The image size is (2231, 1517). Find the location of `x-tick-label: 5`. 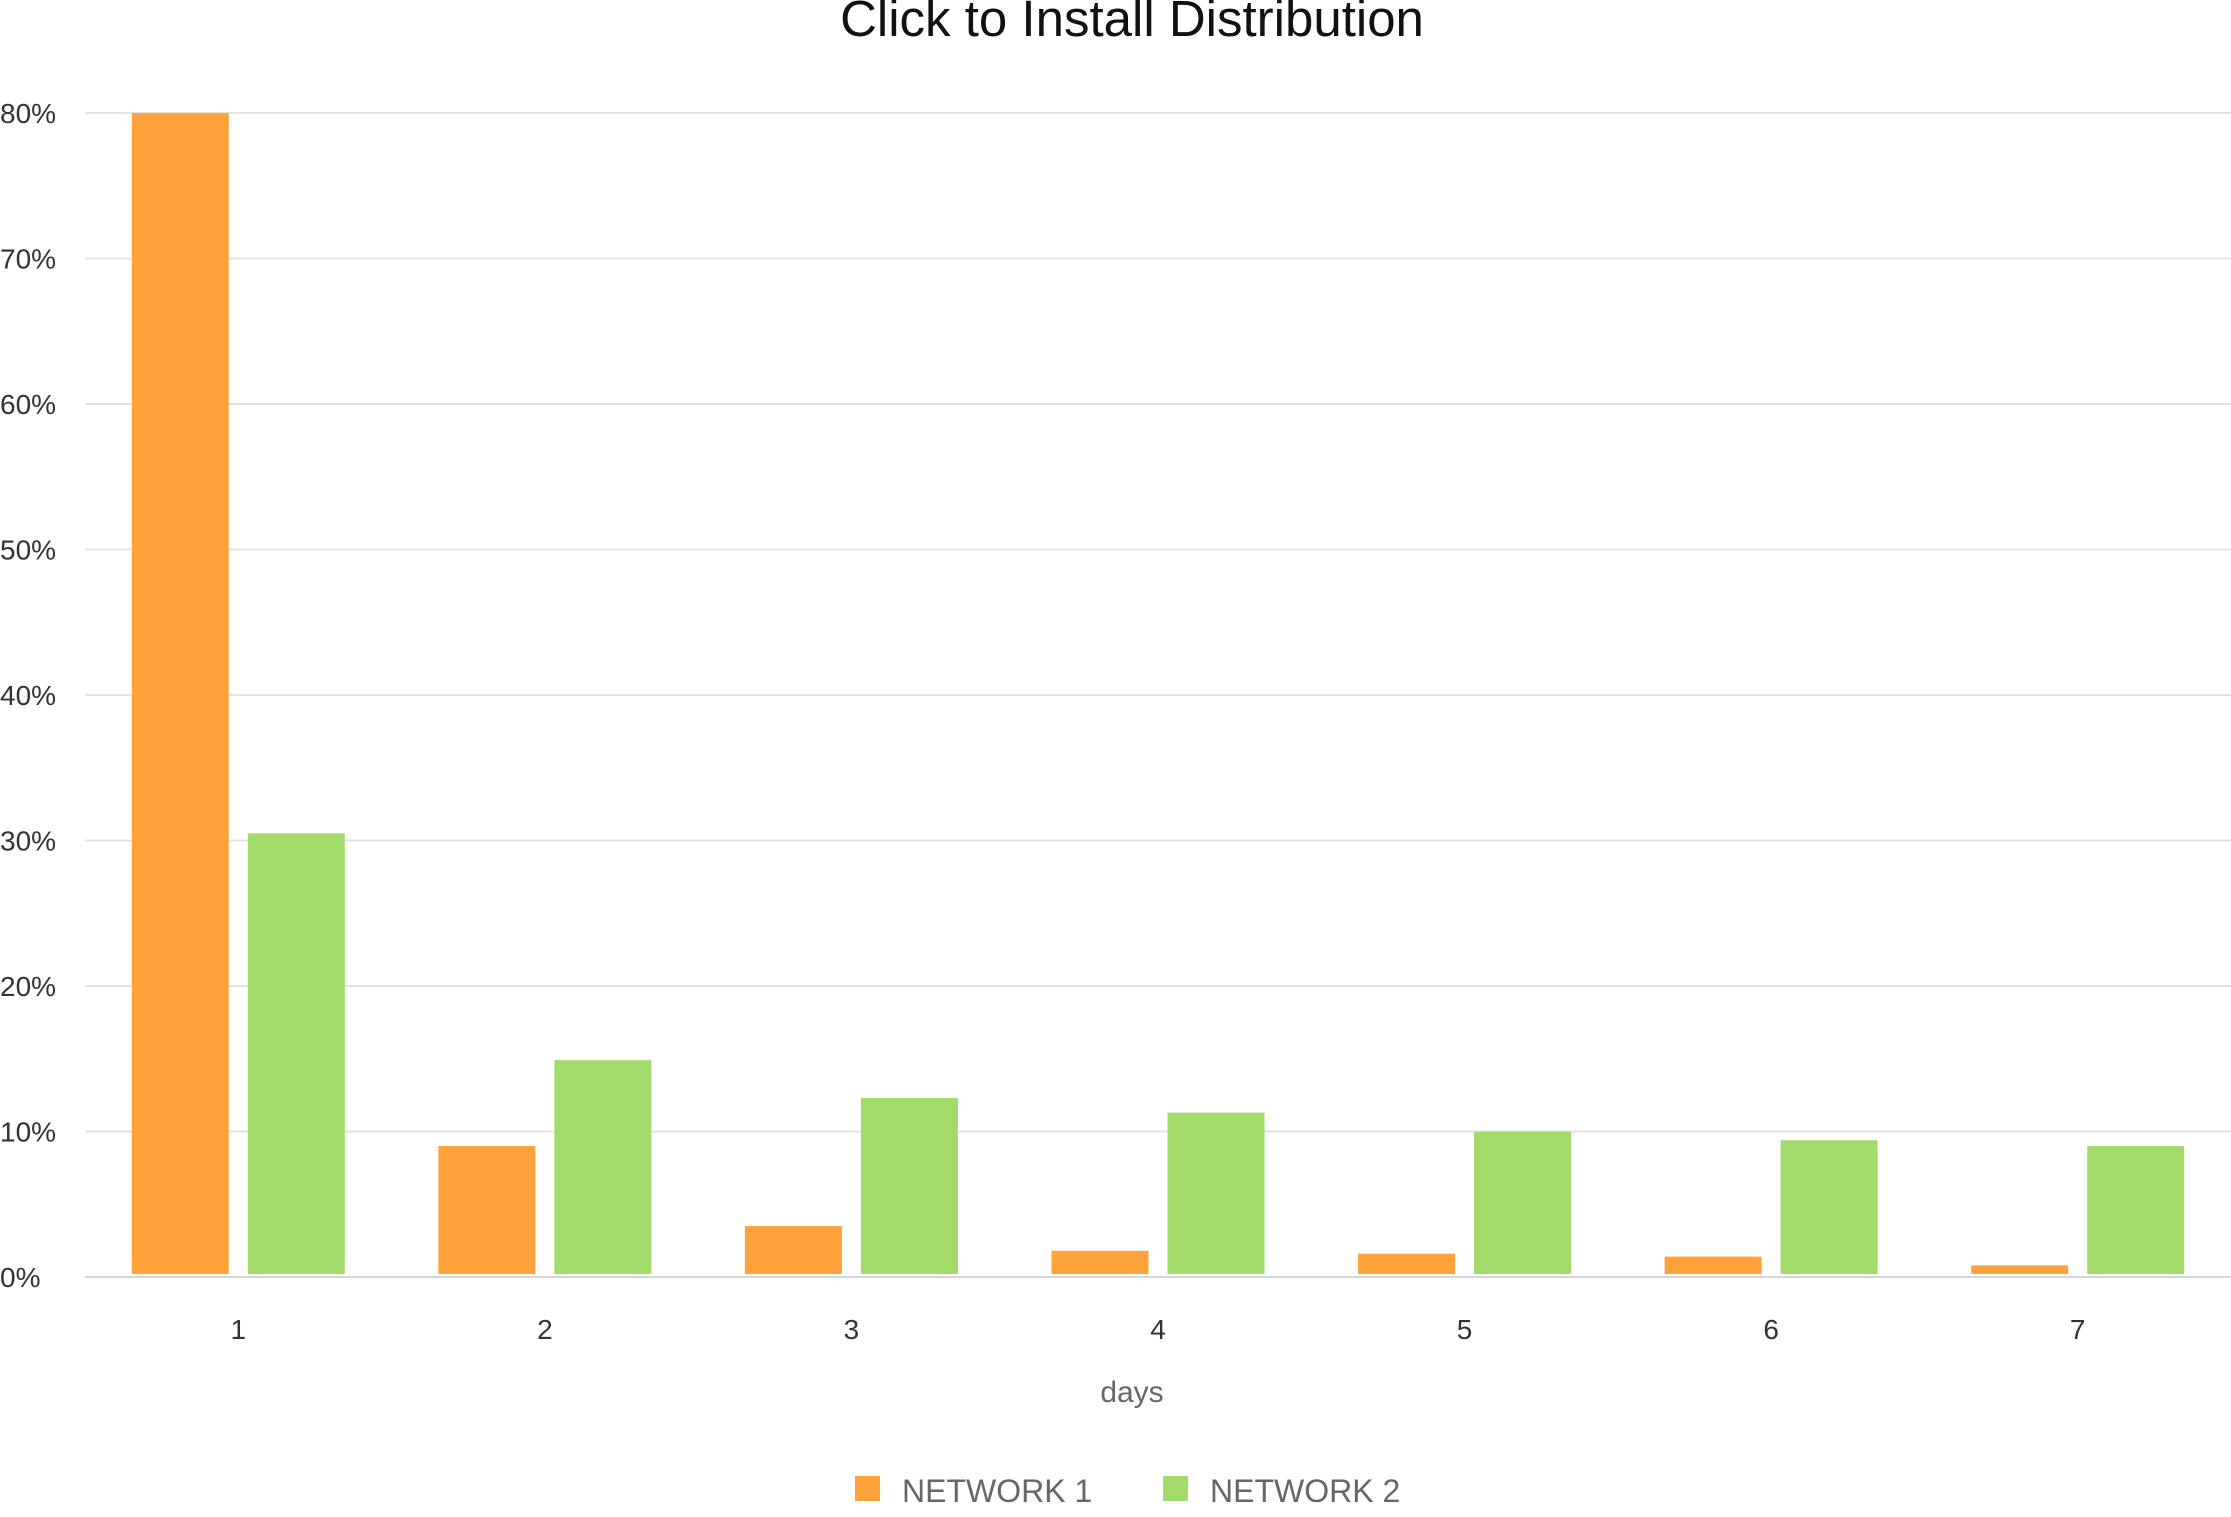

x-tick-label: 5 is located at coordinates (1465, 1329).